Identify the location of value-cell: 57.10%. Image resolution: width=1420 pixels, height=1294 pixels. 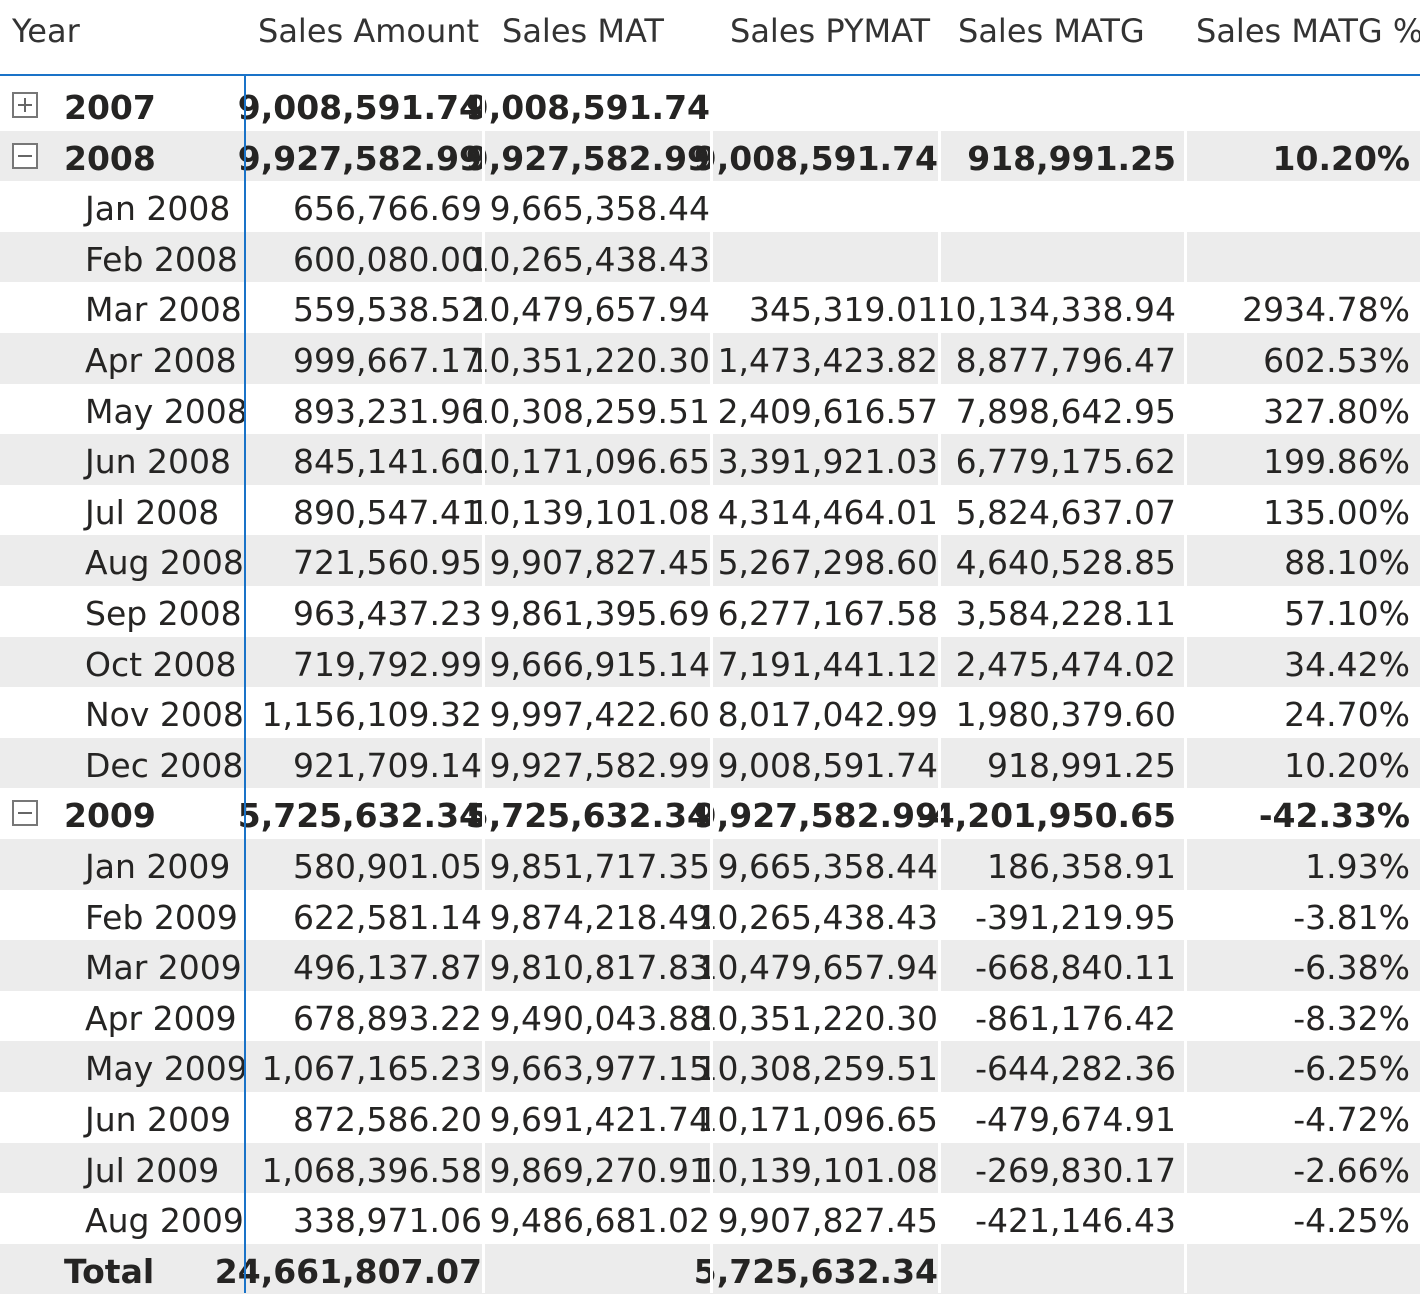
(1347, 613).